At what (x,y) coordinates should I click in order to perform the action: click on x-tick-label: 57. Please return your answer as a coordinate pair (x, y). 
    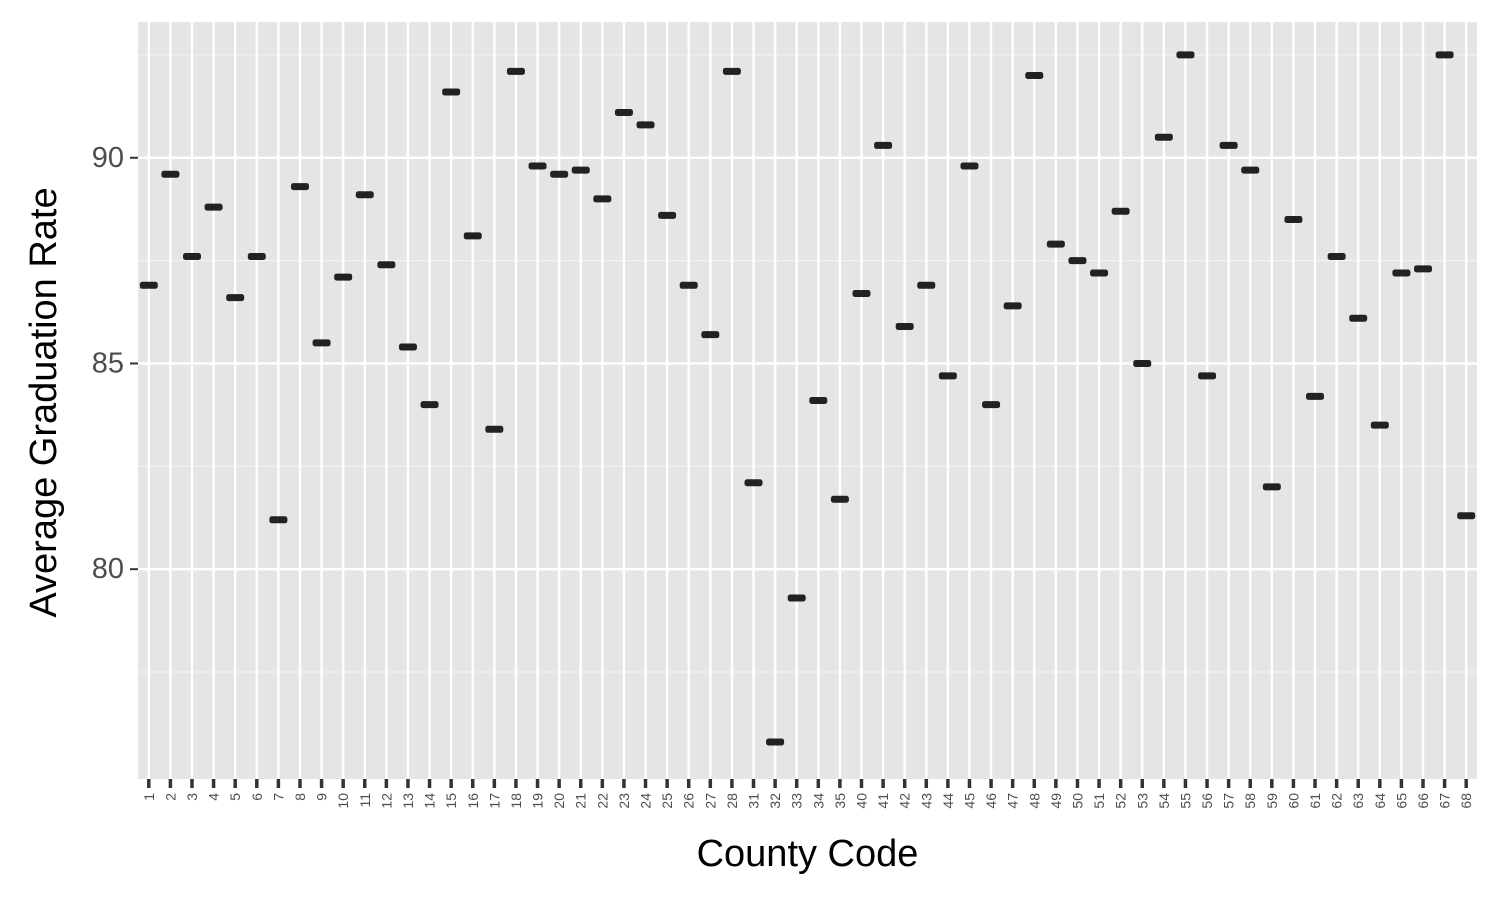
    Looking at the image, I should click on (1229, 801).